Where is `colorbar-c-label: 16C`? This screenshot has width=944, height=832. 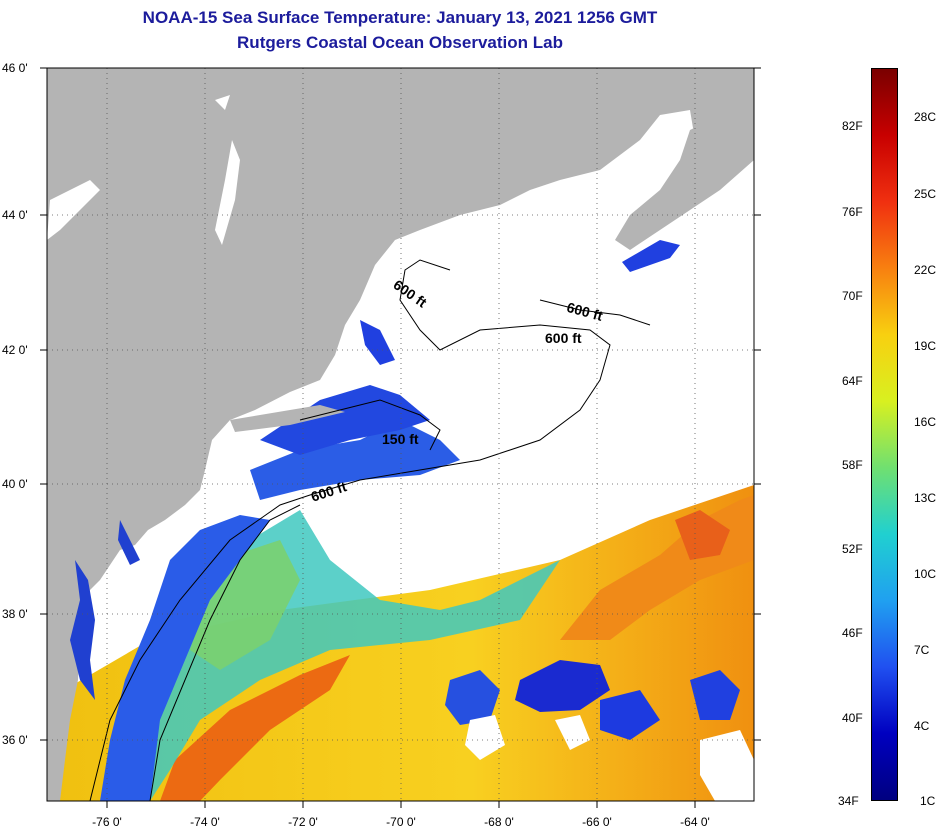
colorbar-c-label: 16C is located at coordinates (925, 422).